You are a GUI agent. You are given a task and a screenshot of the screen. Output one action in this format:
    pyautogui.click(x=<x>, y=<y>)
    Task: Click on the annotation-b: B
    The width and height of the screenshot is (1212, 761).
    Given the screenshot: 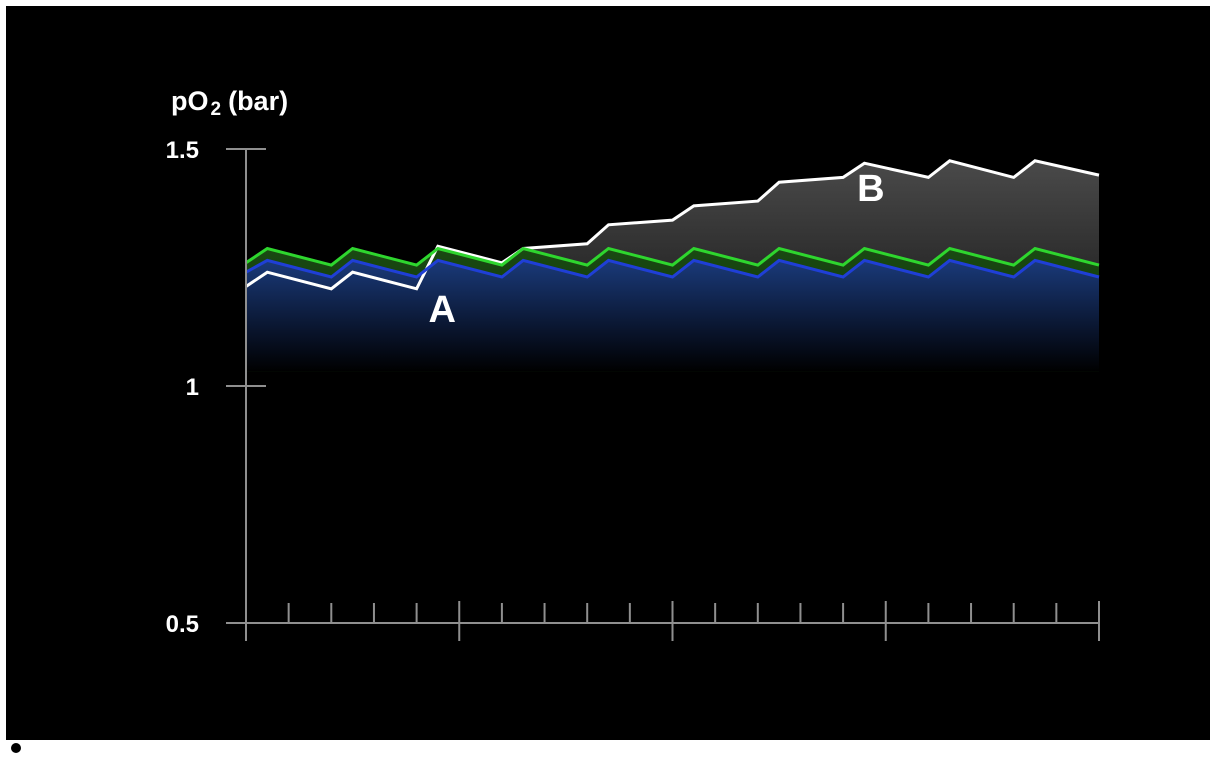 What is the action you would take?
    pyautogui.click(x=870, y=189)
    